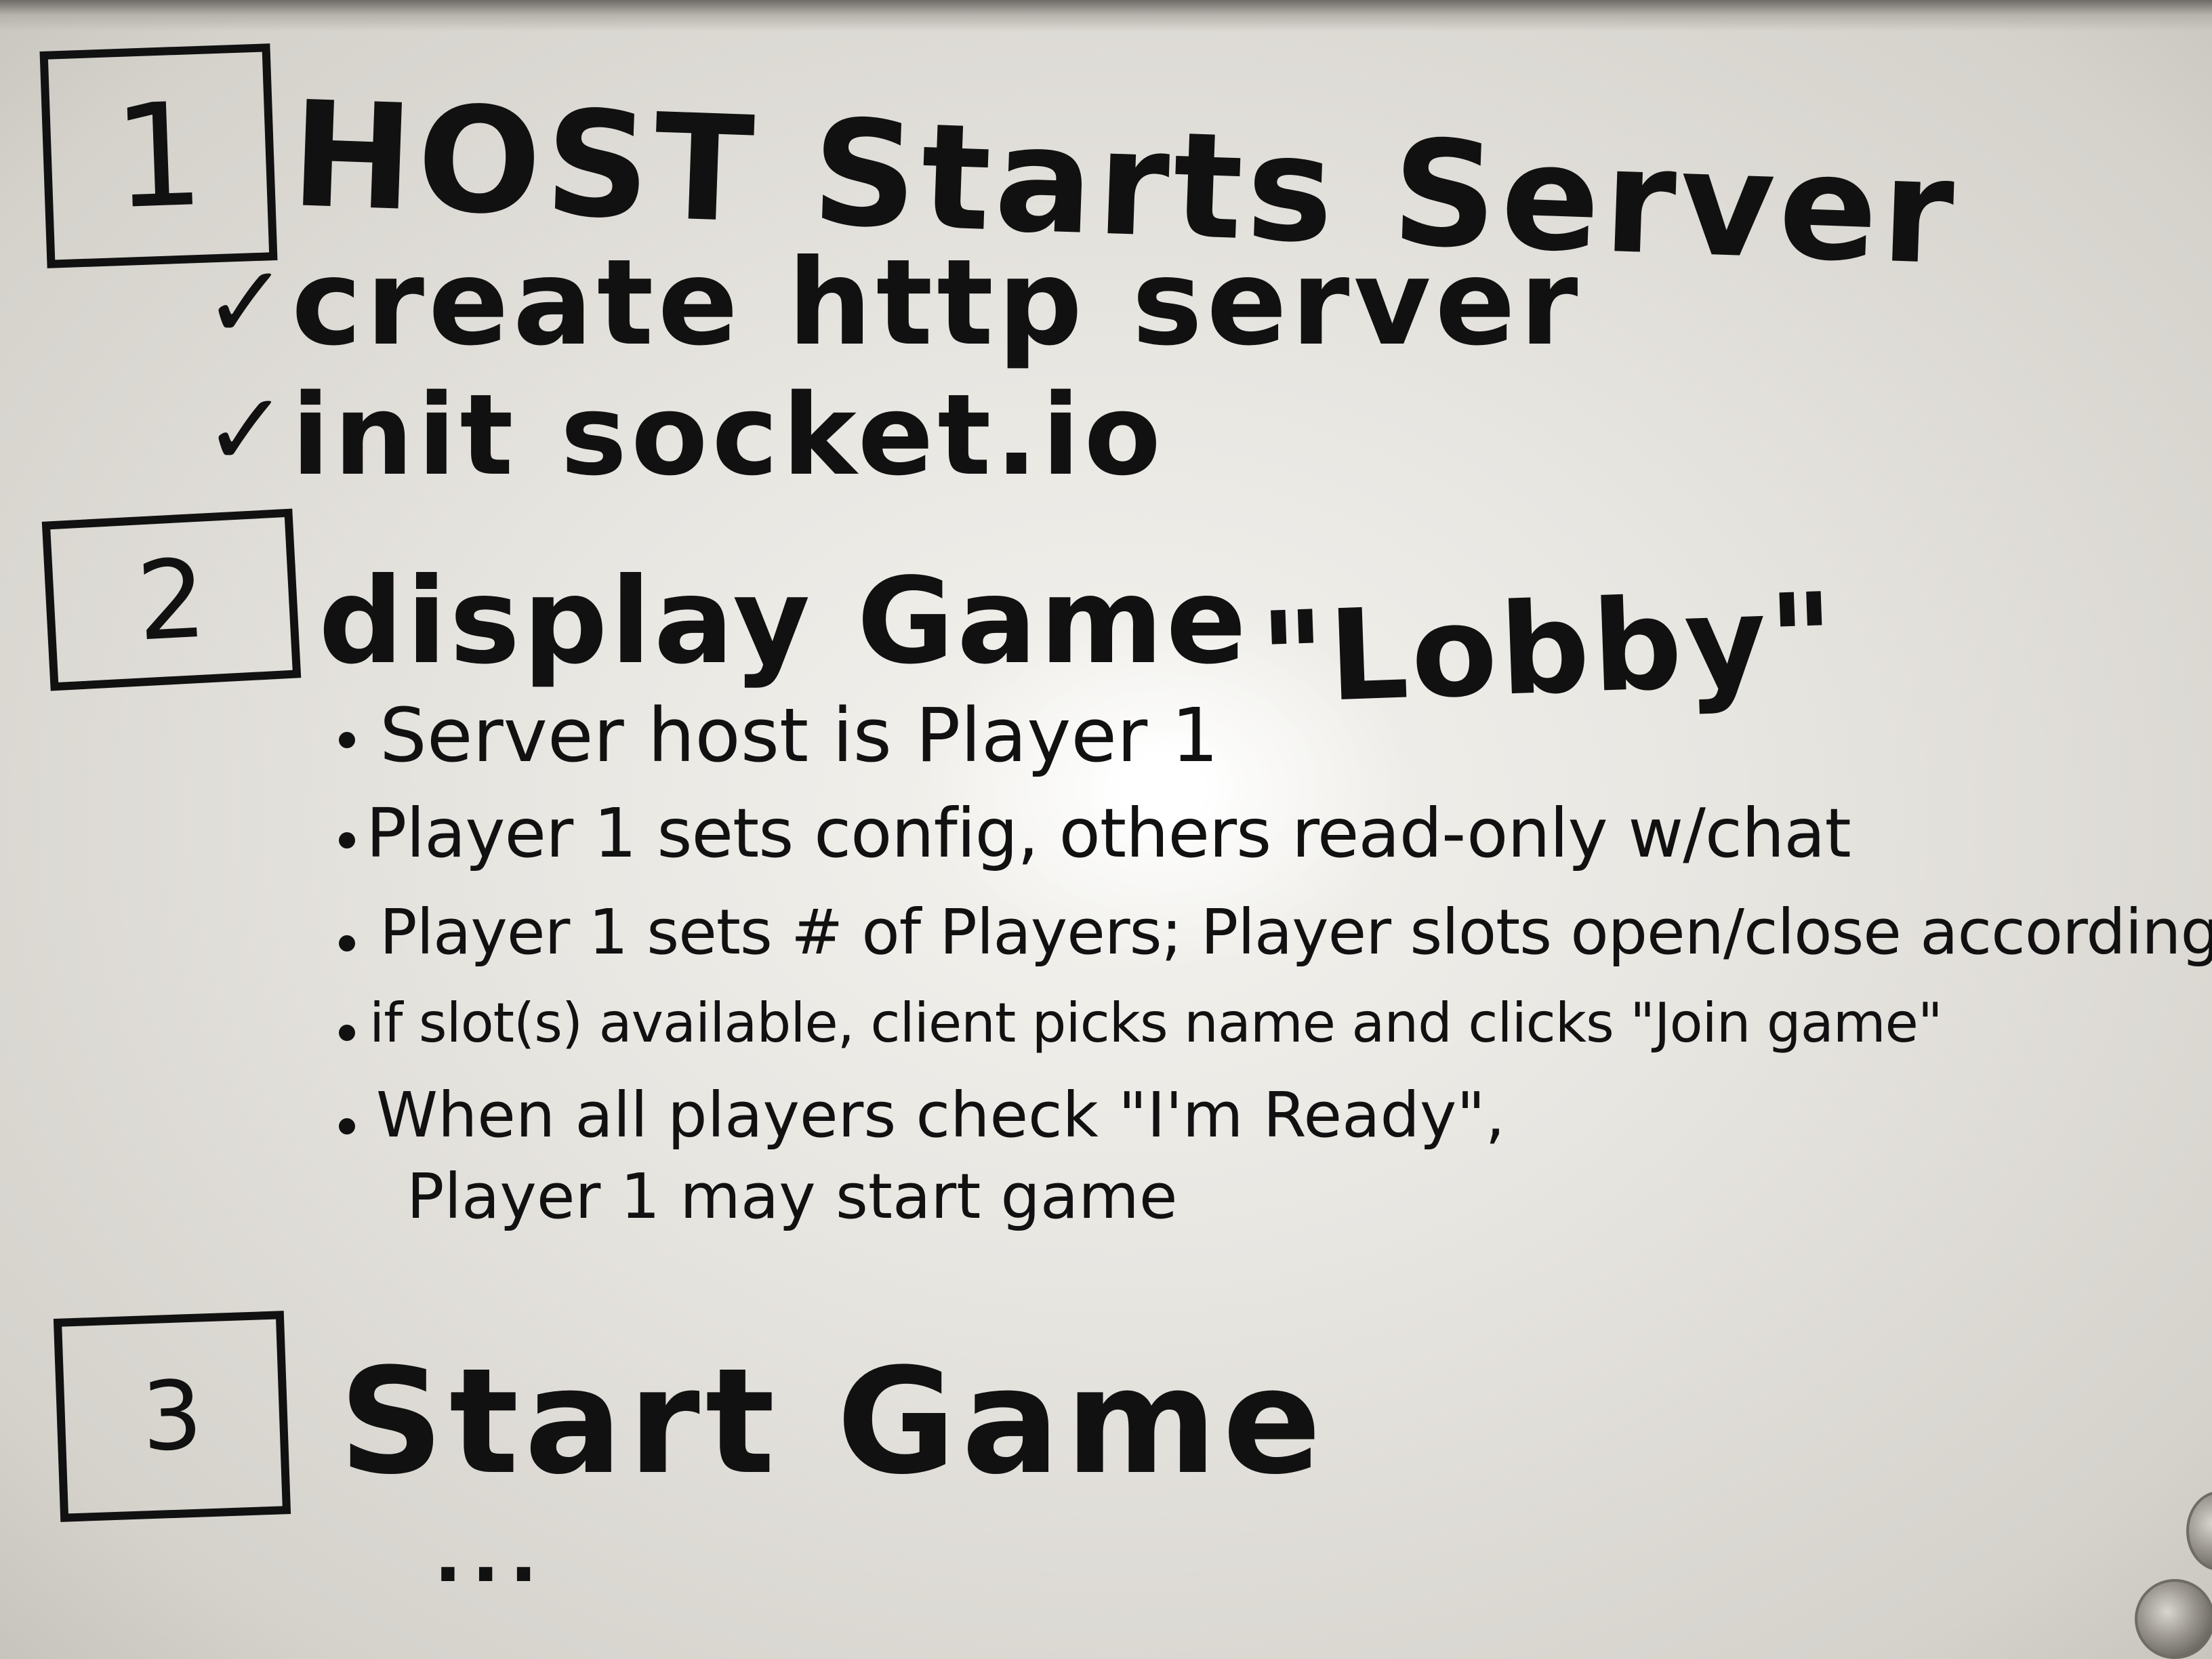  Describe the element at coordinates (792, 1196) in the screenshot. I see `step-2-bullet-continuation: Player 1 may start game` at that location.